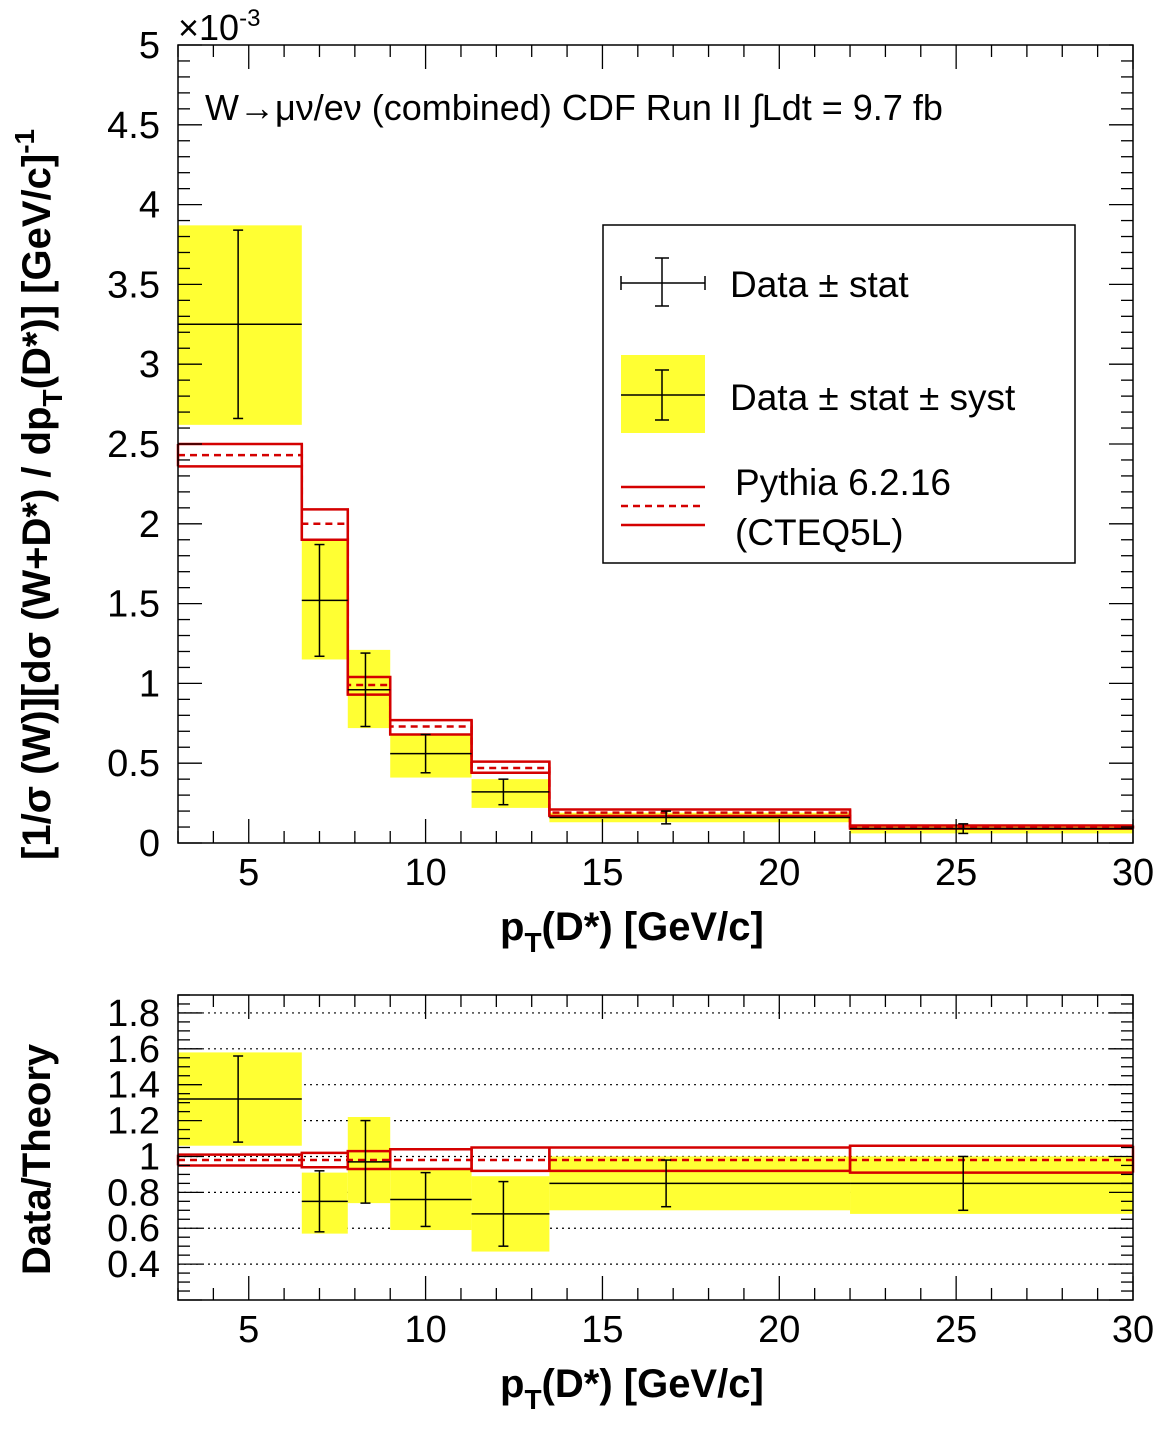 The width and height of the screenshot is (1160, 1429). I want to click on main-y-tick-label: 4, so click(149, 206).